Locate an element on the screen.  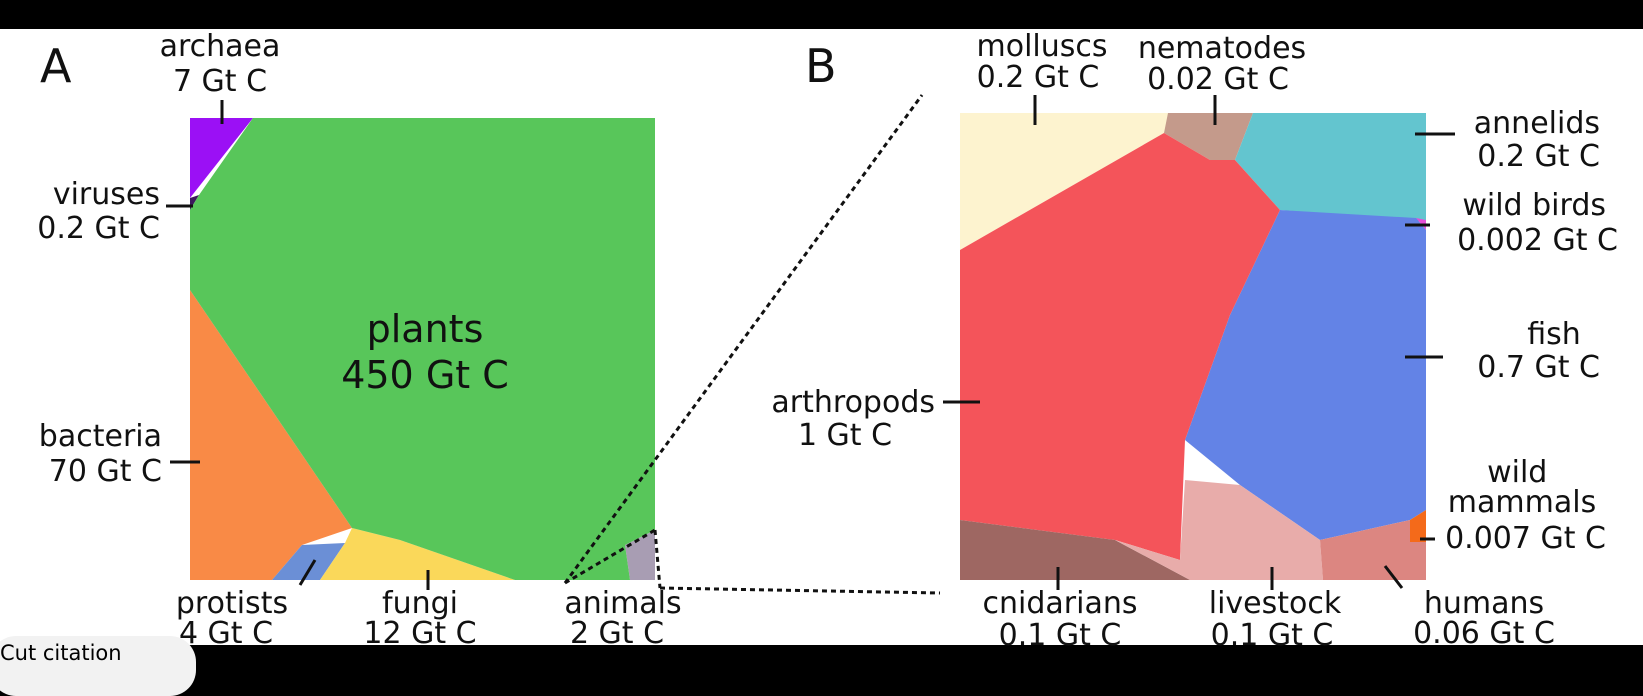
label-fungi: fungi is located at coordinates (420, 603).